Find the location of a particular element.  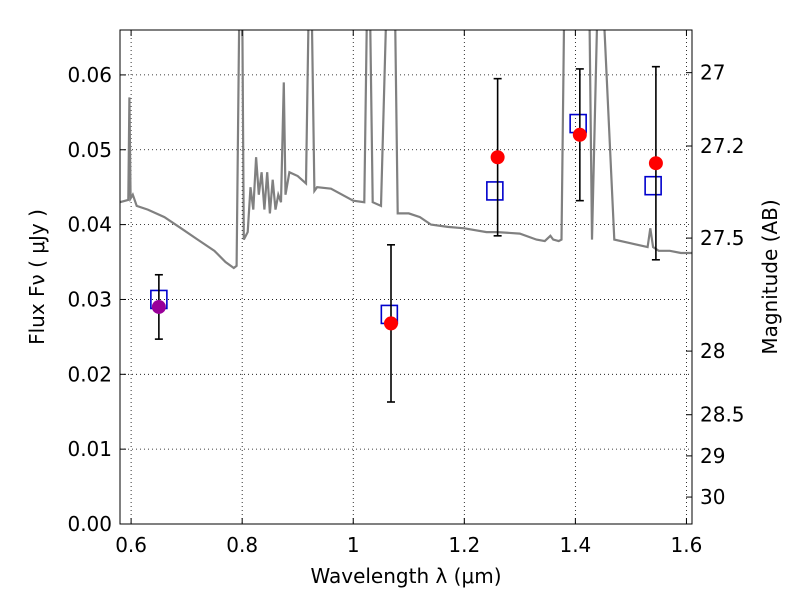

y-tick-label: 0.00 is located at coordinates (89, 524).